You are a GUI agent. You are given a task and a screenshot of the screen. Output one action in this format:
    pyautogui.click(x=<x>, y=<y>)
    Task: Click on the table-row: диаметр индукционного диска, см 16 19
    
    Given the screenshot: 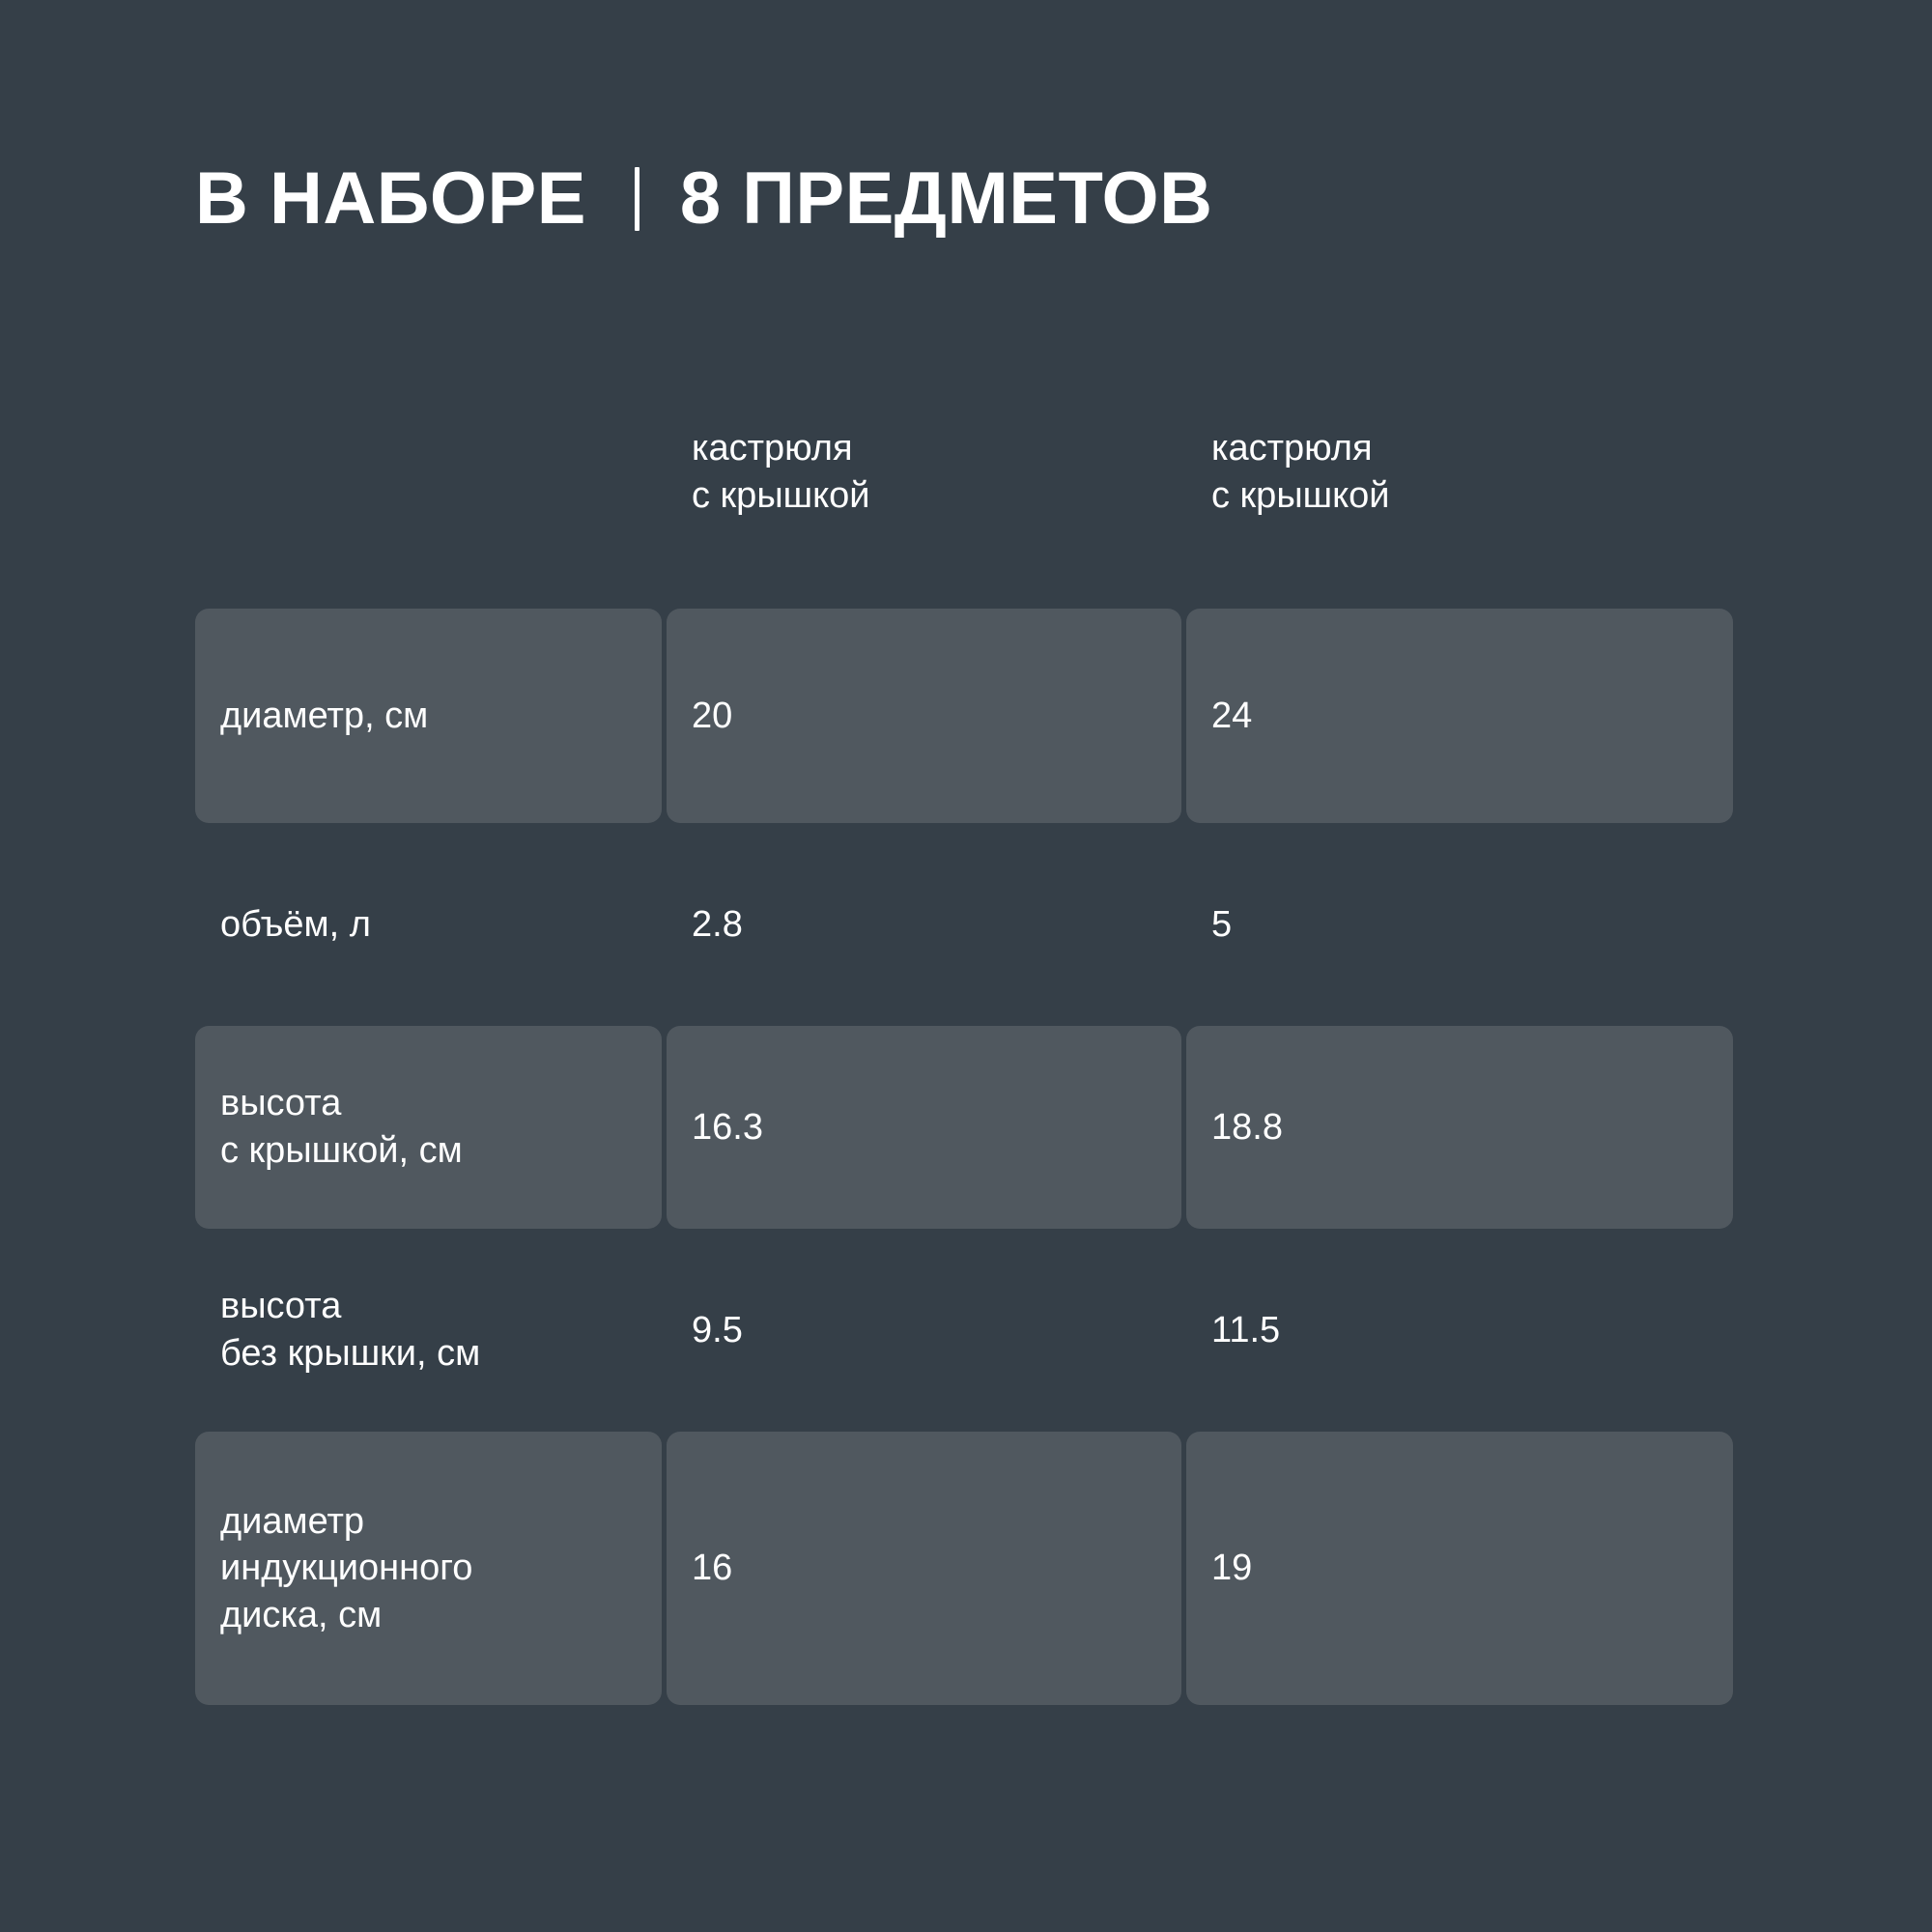 What is the action you would take?
    pyautogui.click(x=964, y=1568)
    